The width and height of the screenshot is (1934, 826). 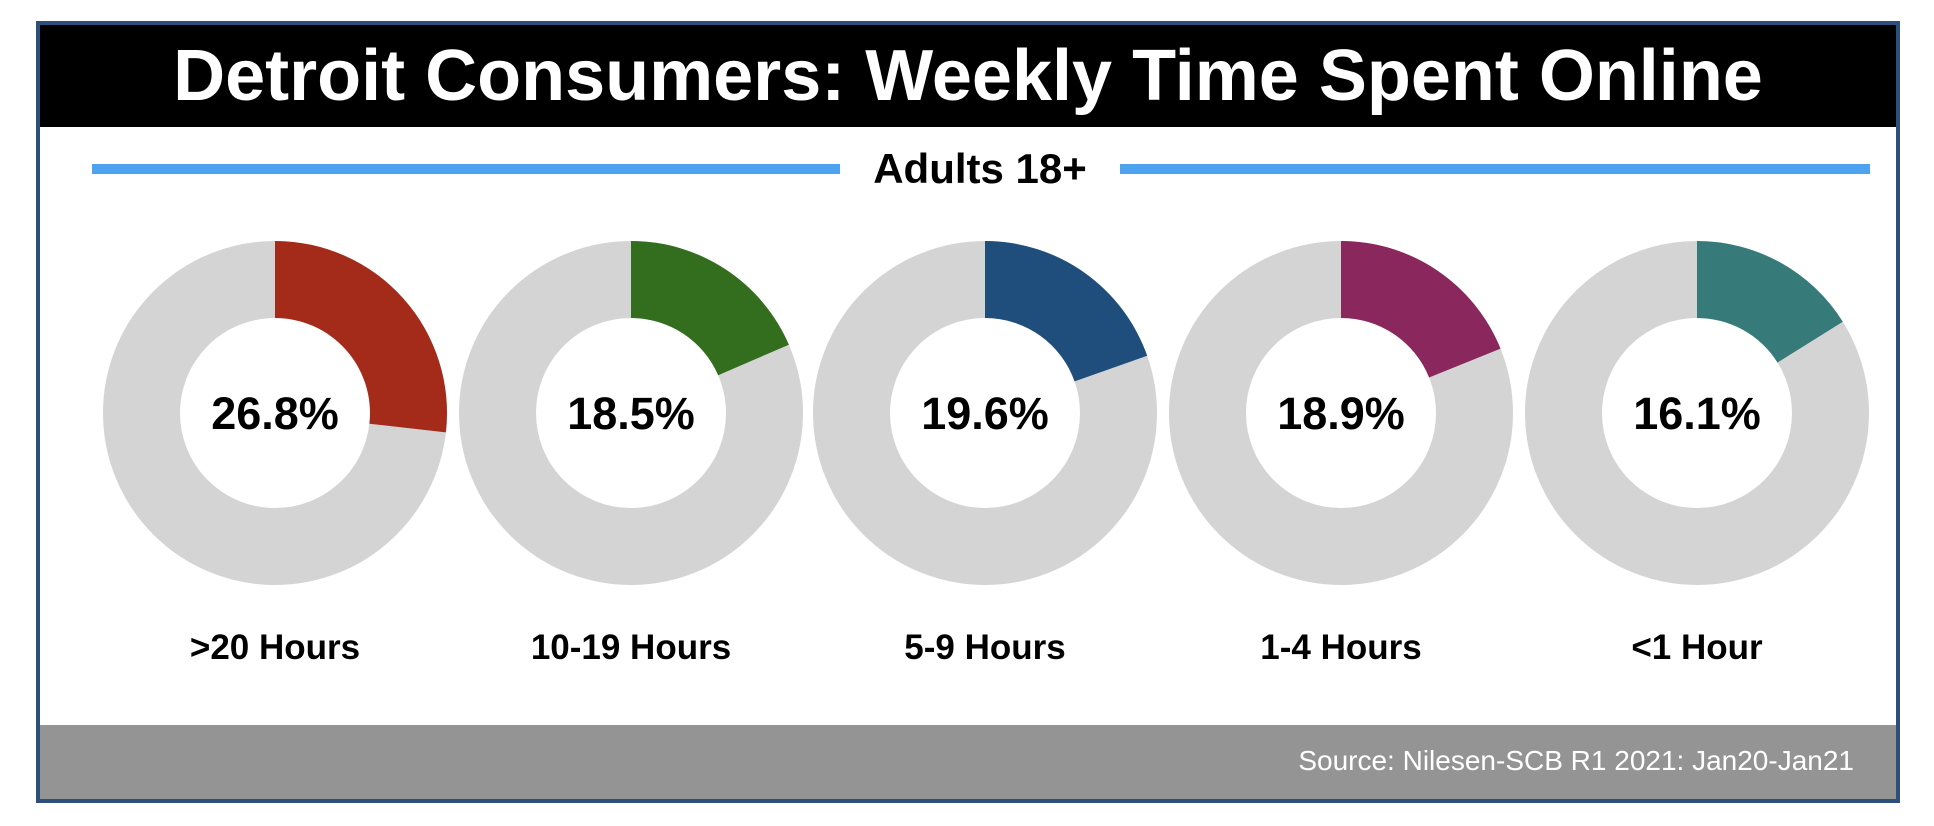 What do you see at coordinates (275, 647) in the screenshot?
I see `donut-category-label: >20 Hours` at bounding box center [275, 647].